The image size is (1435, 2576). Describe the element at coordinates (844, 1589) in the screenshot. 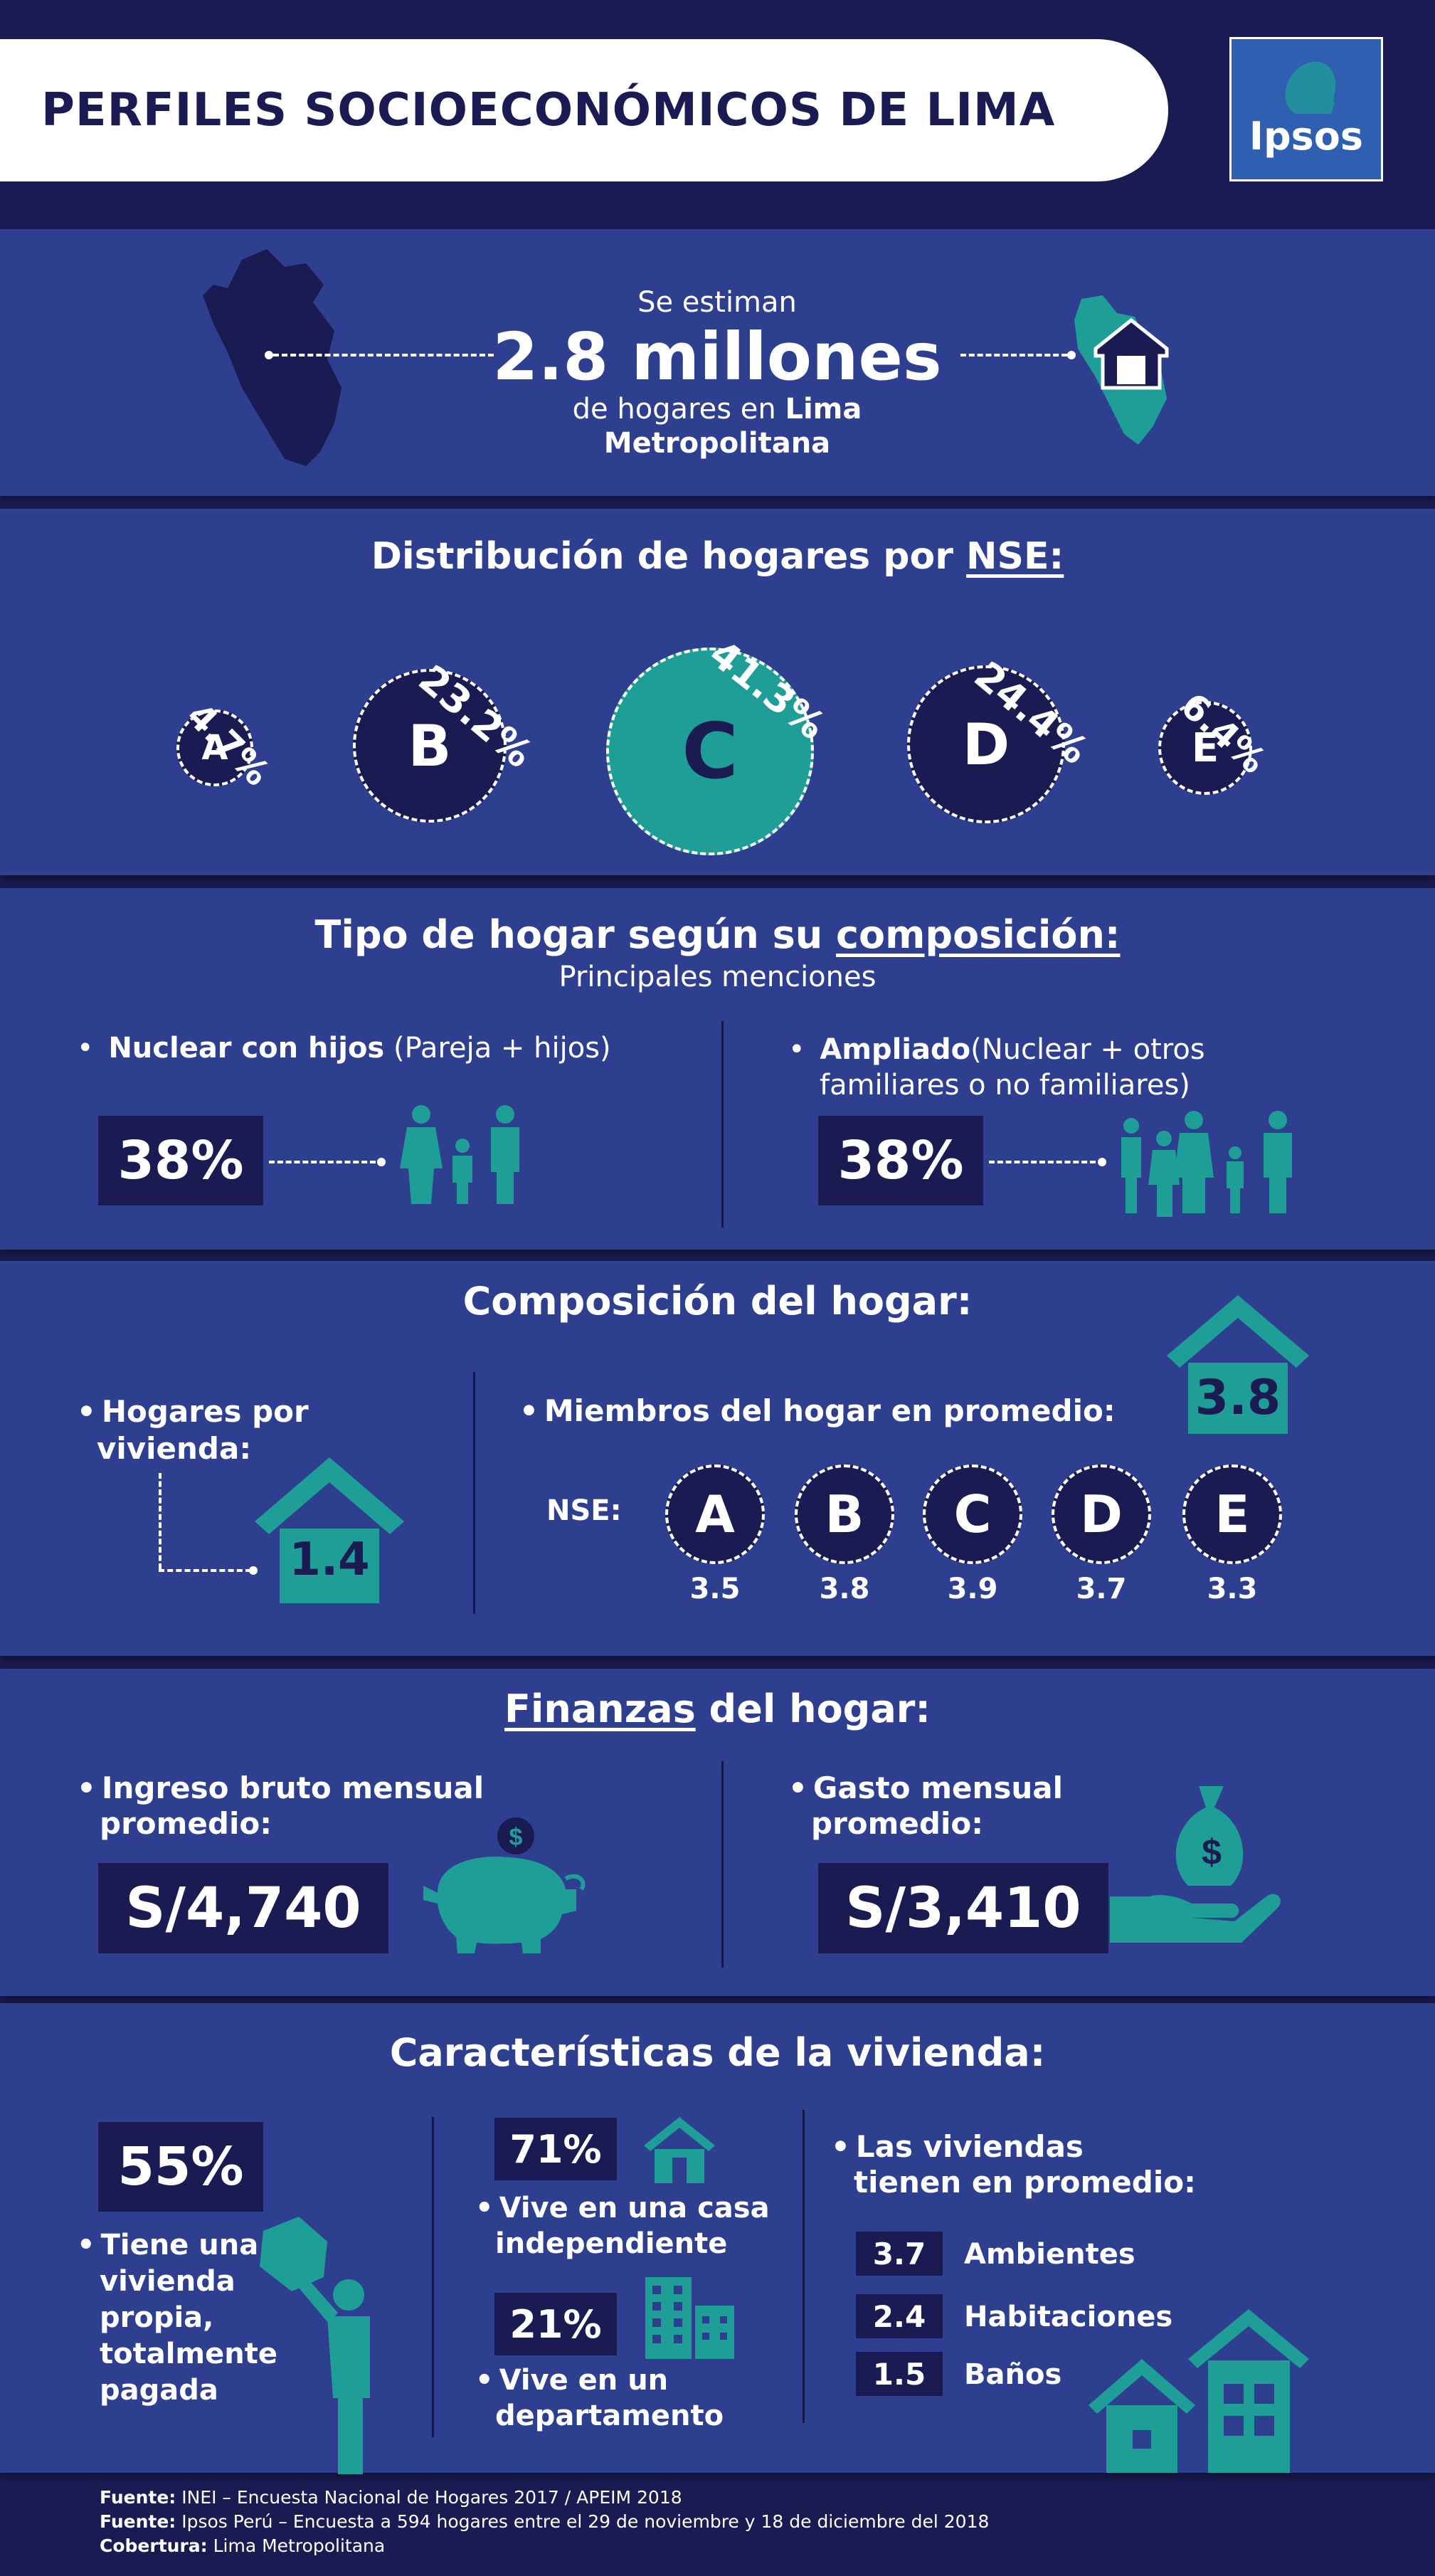

I see `nse-member-value-b: 3.8` at that location.